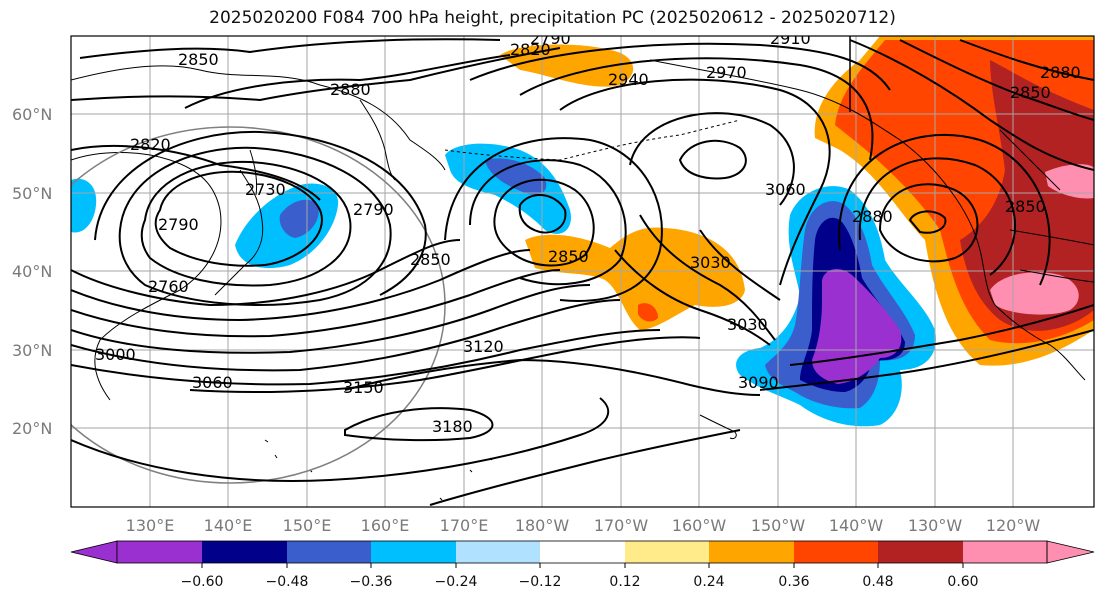 The height and width of the screenshot is (601, 1105). I want to click on contour-label: 3090, so click(758, 382).